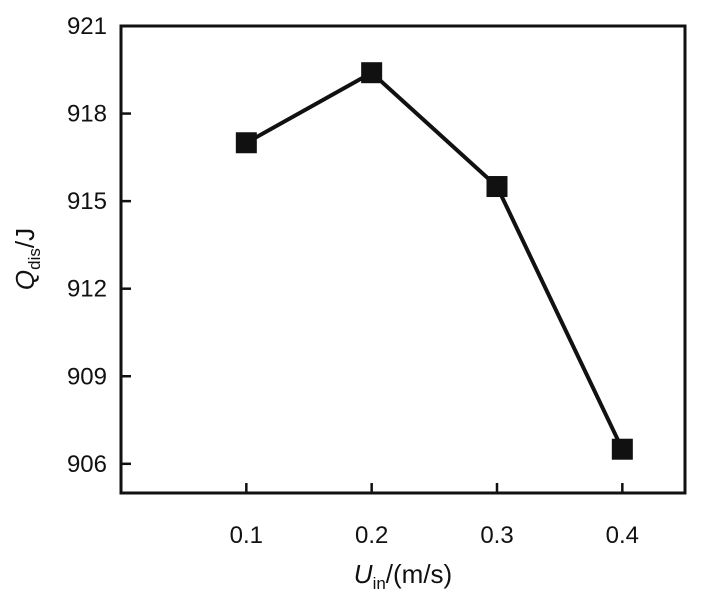 The height and width of the screenshot is (593, 704). I want to click on y-tick-label: 906, so click(87, 464).